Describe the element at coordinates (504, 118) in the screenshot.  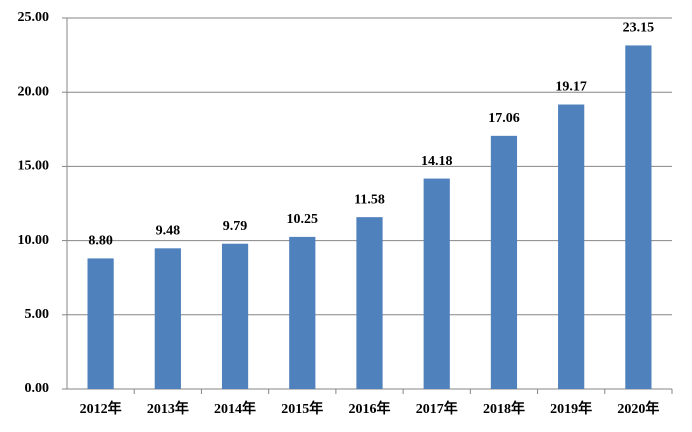
I see `value-label: 17.06` at that location.